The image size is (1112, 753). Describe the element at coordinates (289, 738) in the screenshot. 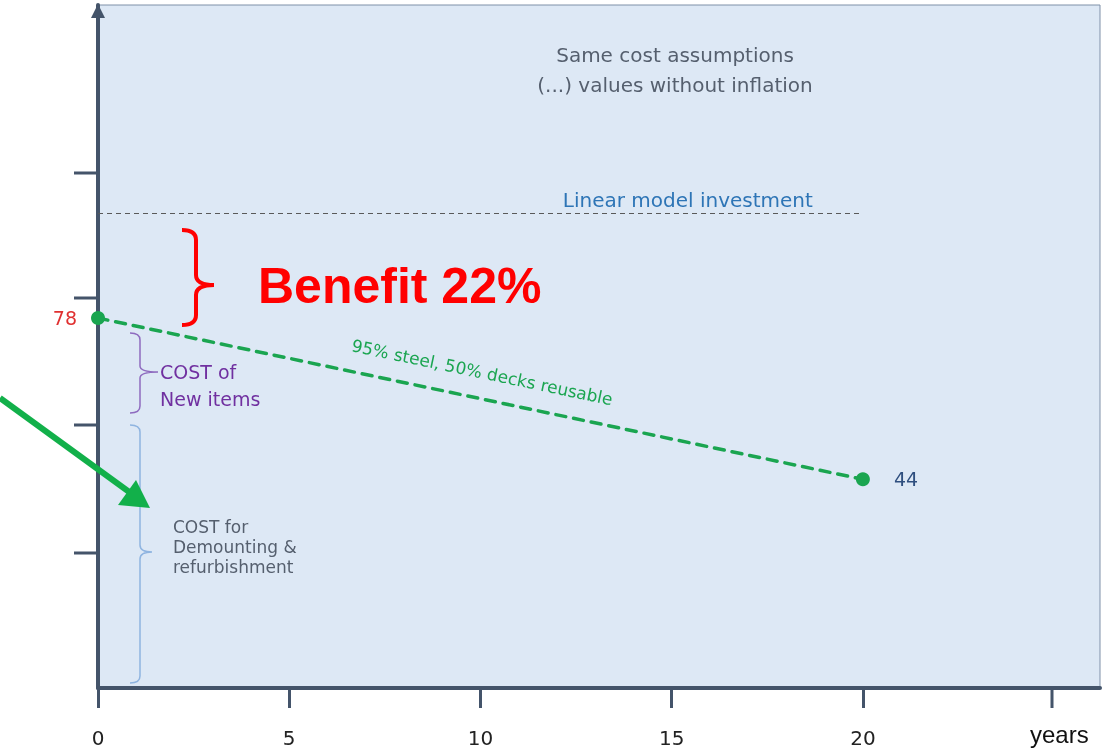

I see `x-tick-label: 5` at that location.